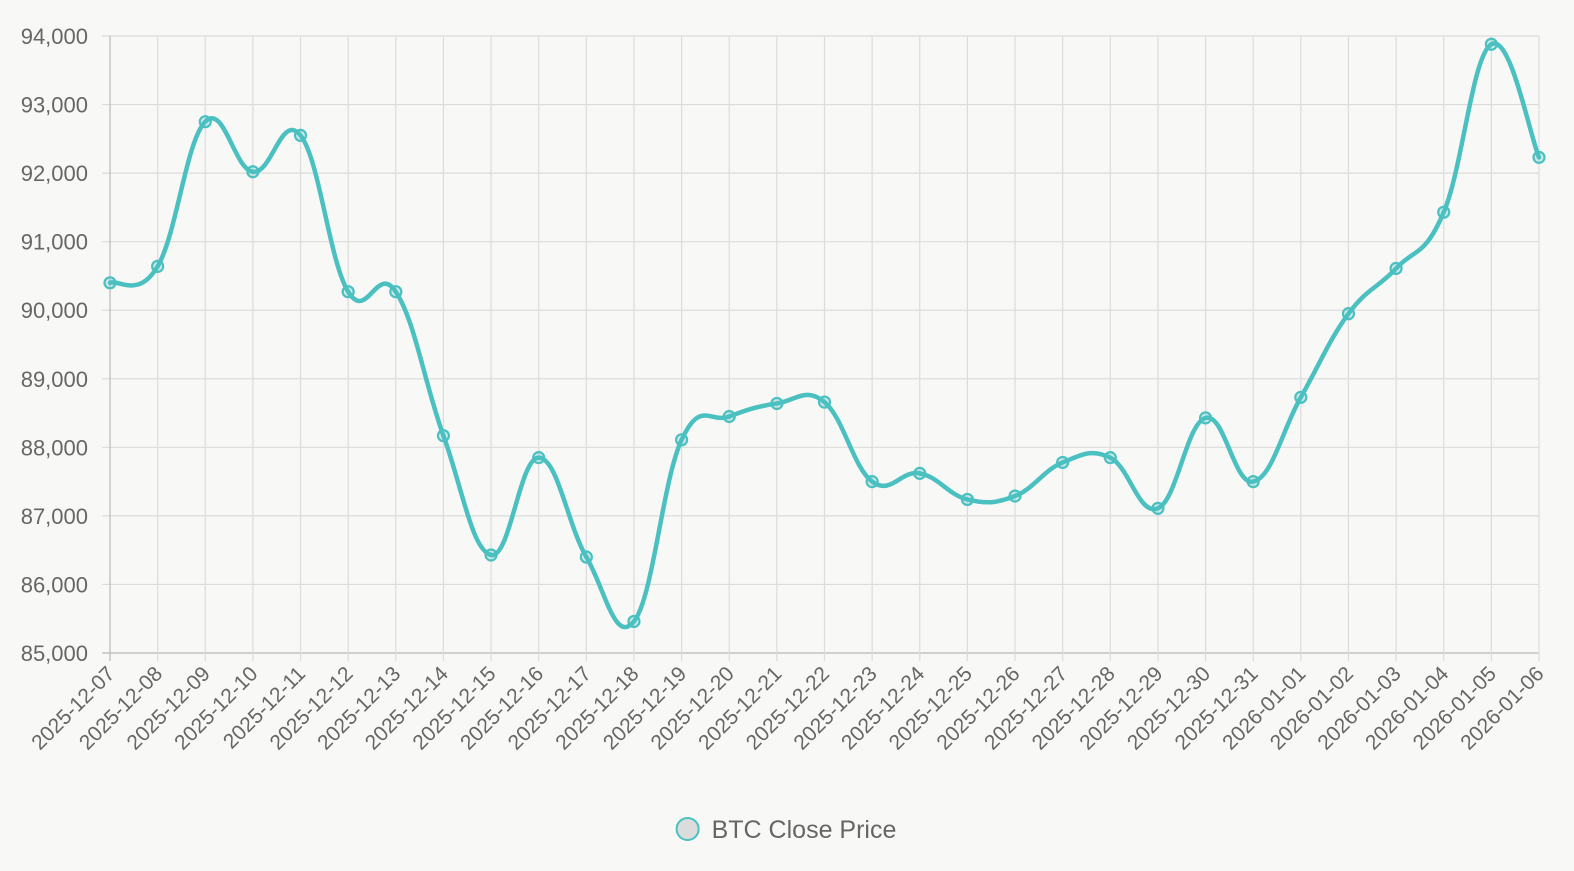 The height and width of the screenshot is (871, 1574). What do you see at coordinates (54, 447) in the screenshot?
I see `y-tick-label: 88,000` at bounding box center [54, 447].